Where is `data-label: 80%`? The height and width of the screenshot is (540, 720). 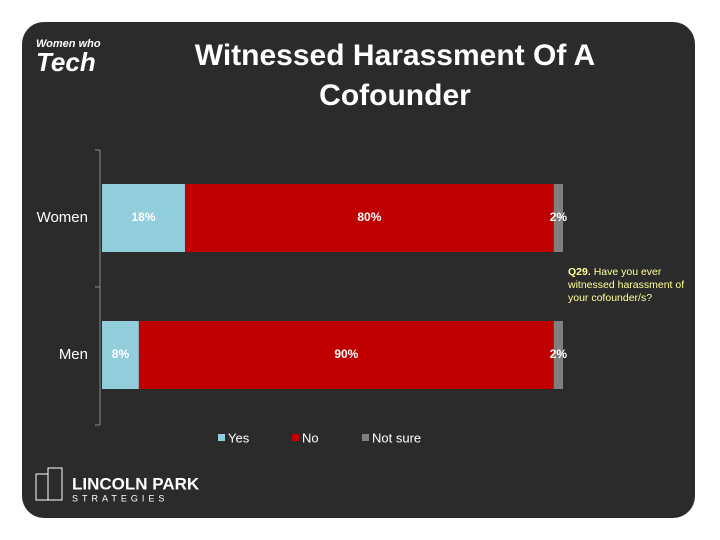
data-label: 80% is located at coordinates (369, 217).